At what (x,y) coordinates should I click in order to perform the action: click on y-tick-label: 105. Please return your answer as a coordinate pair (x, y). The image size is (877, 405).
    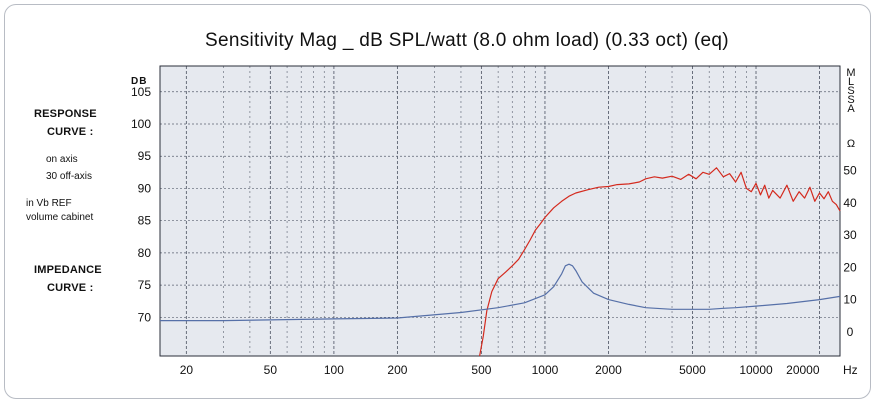
    Looking at the image, I should click on (141, 92).